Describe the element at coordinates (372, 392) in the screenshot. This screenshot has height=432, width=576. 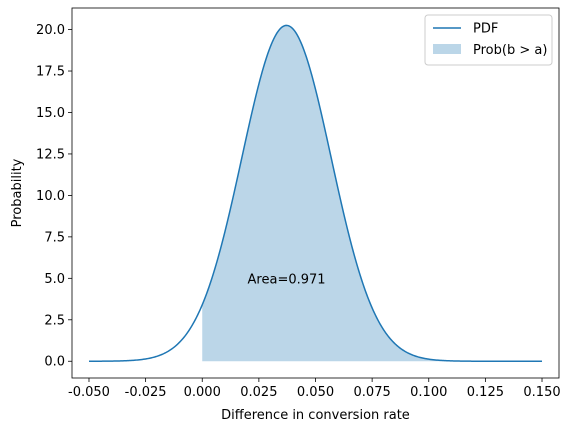
I see `x-tick-label: 0.075` at that location.